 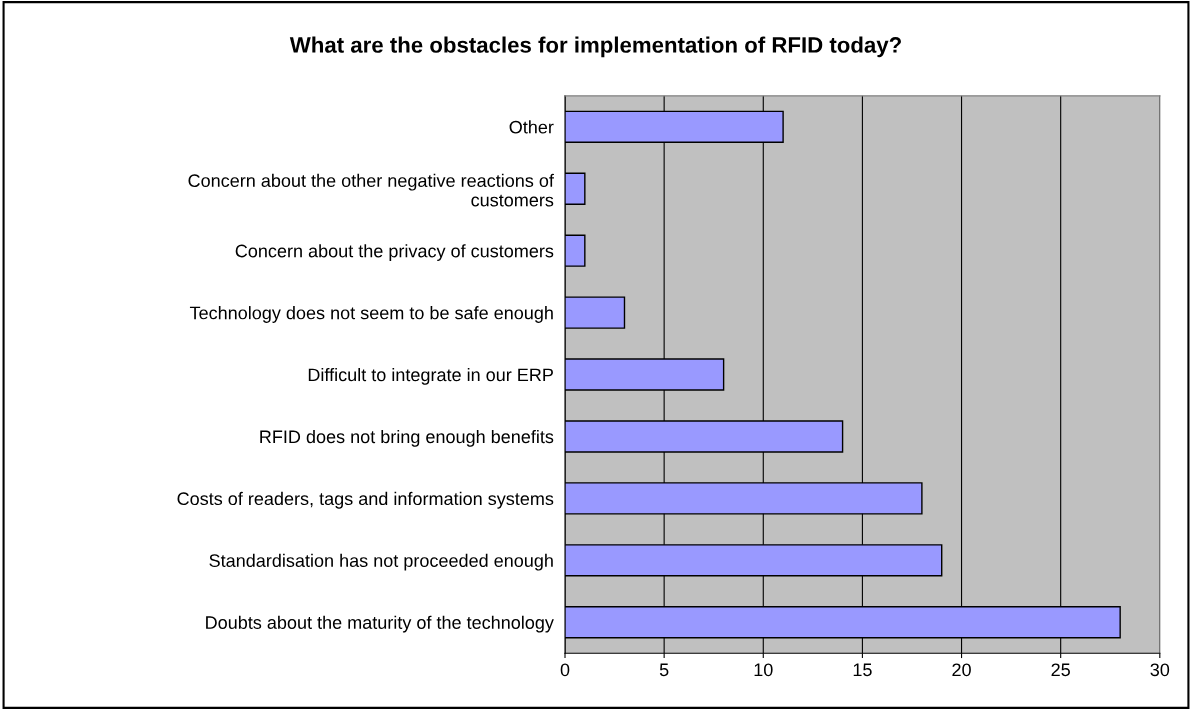 What do you see at coordinates (381, 562) in the screenshot?
I see `y-tick-label: Standardisation has not proceeded enough` at bounding box center [381, 562].